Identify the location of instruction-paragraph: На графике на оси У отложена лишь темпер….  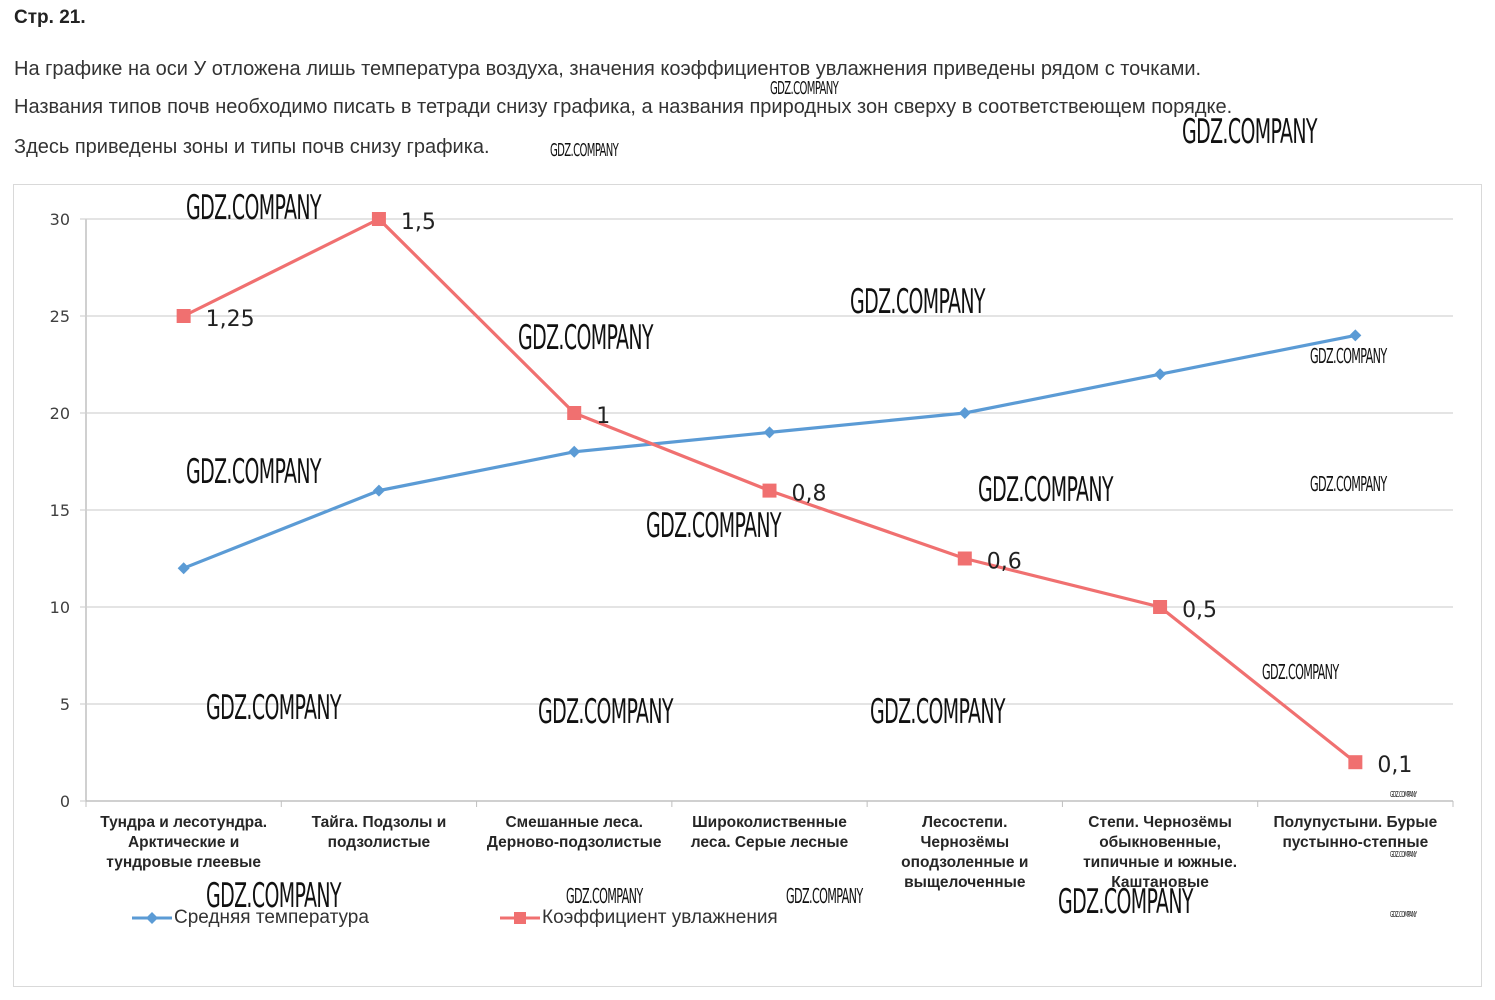
(608, 69).